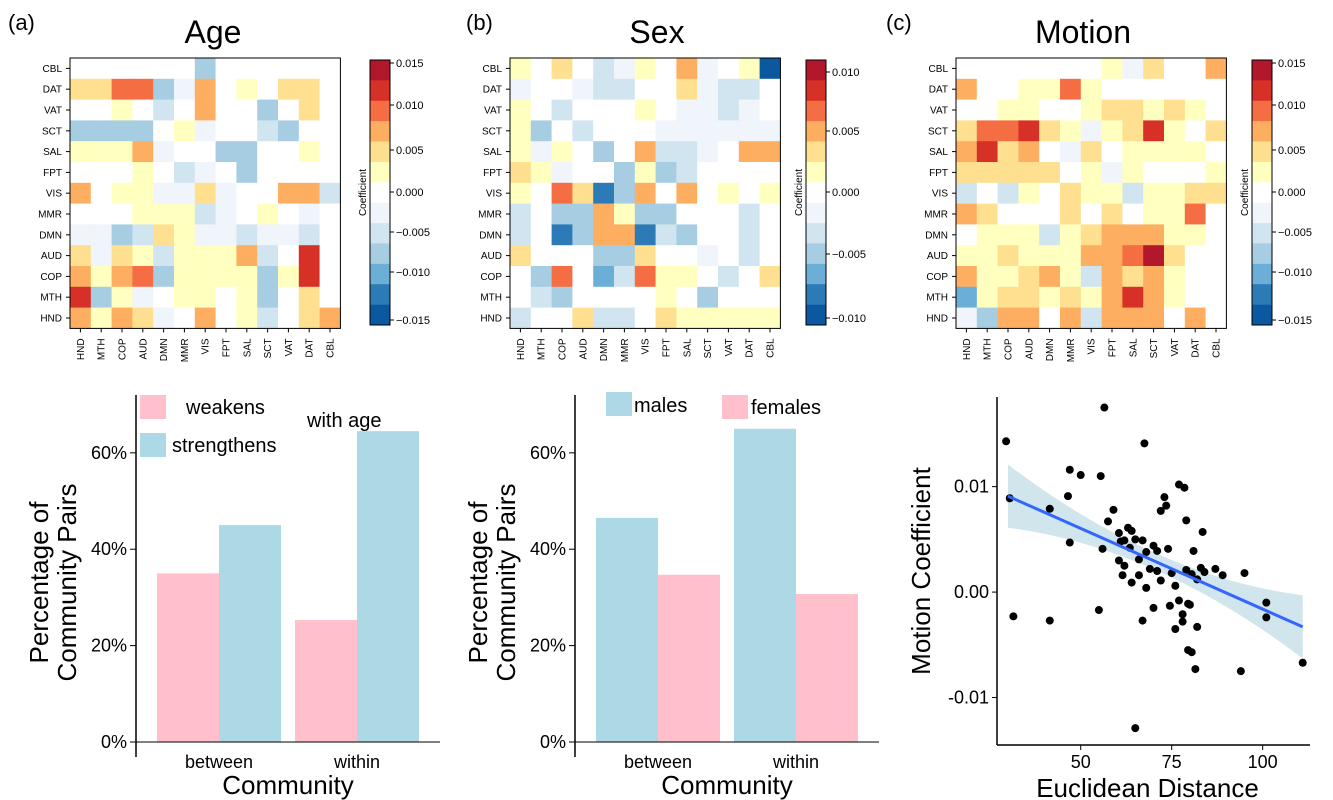 The width and height of the screenshot is (1333, 800). Describe the element at coordinates (988, 349) in the screenshot. I see `heatmap-col-label: MTH` at that location.